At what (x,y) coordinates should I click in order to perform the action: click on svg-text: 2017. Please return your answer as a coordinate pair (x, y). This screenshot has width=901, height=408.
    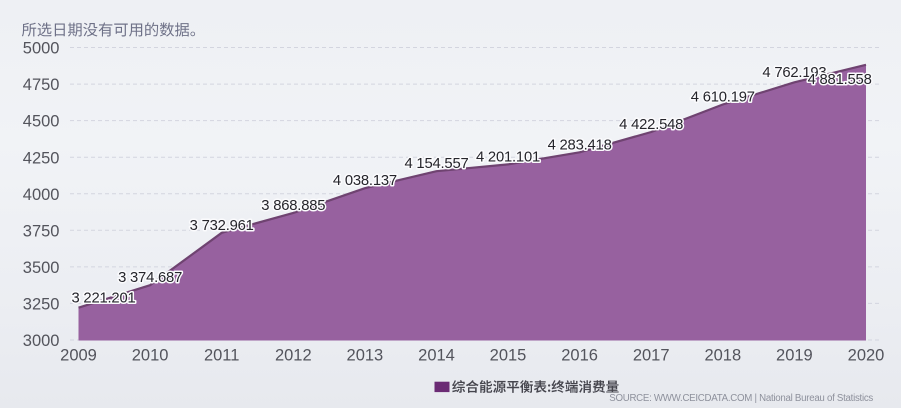
    Looking at the image, I should click on (651, 355).